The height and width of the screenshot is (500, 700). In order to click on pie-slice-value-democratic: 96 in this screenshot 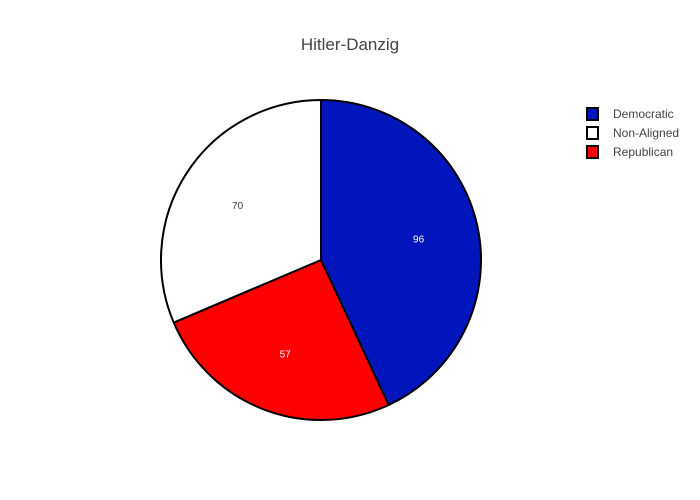, I will do `click(419, 239)`.